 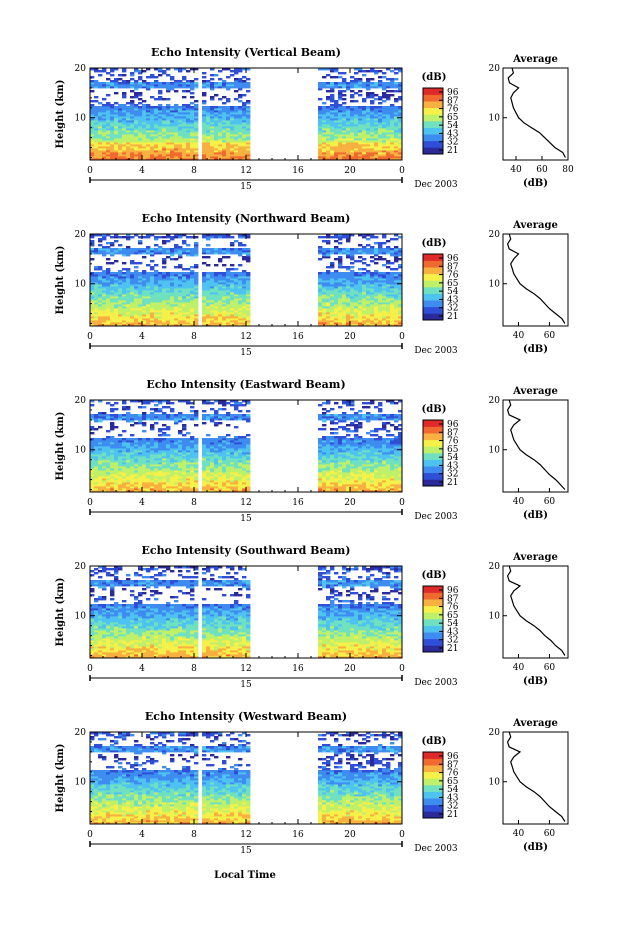 I want to click on y-axis-label: Height (km), so click(x=60, y=446).